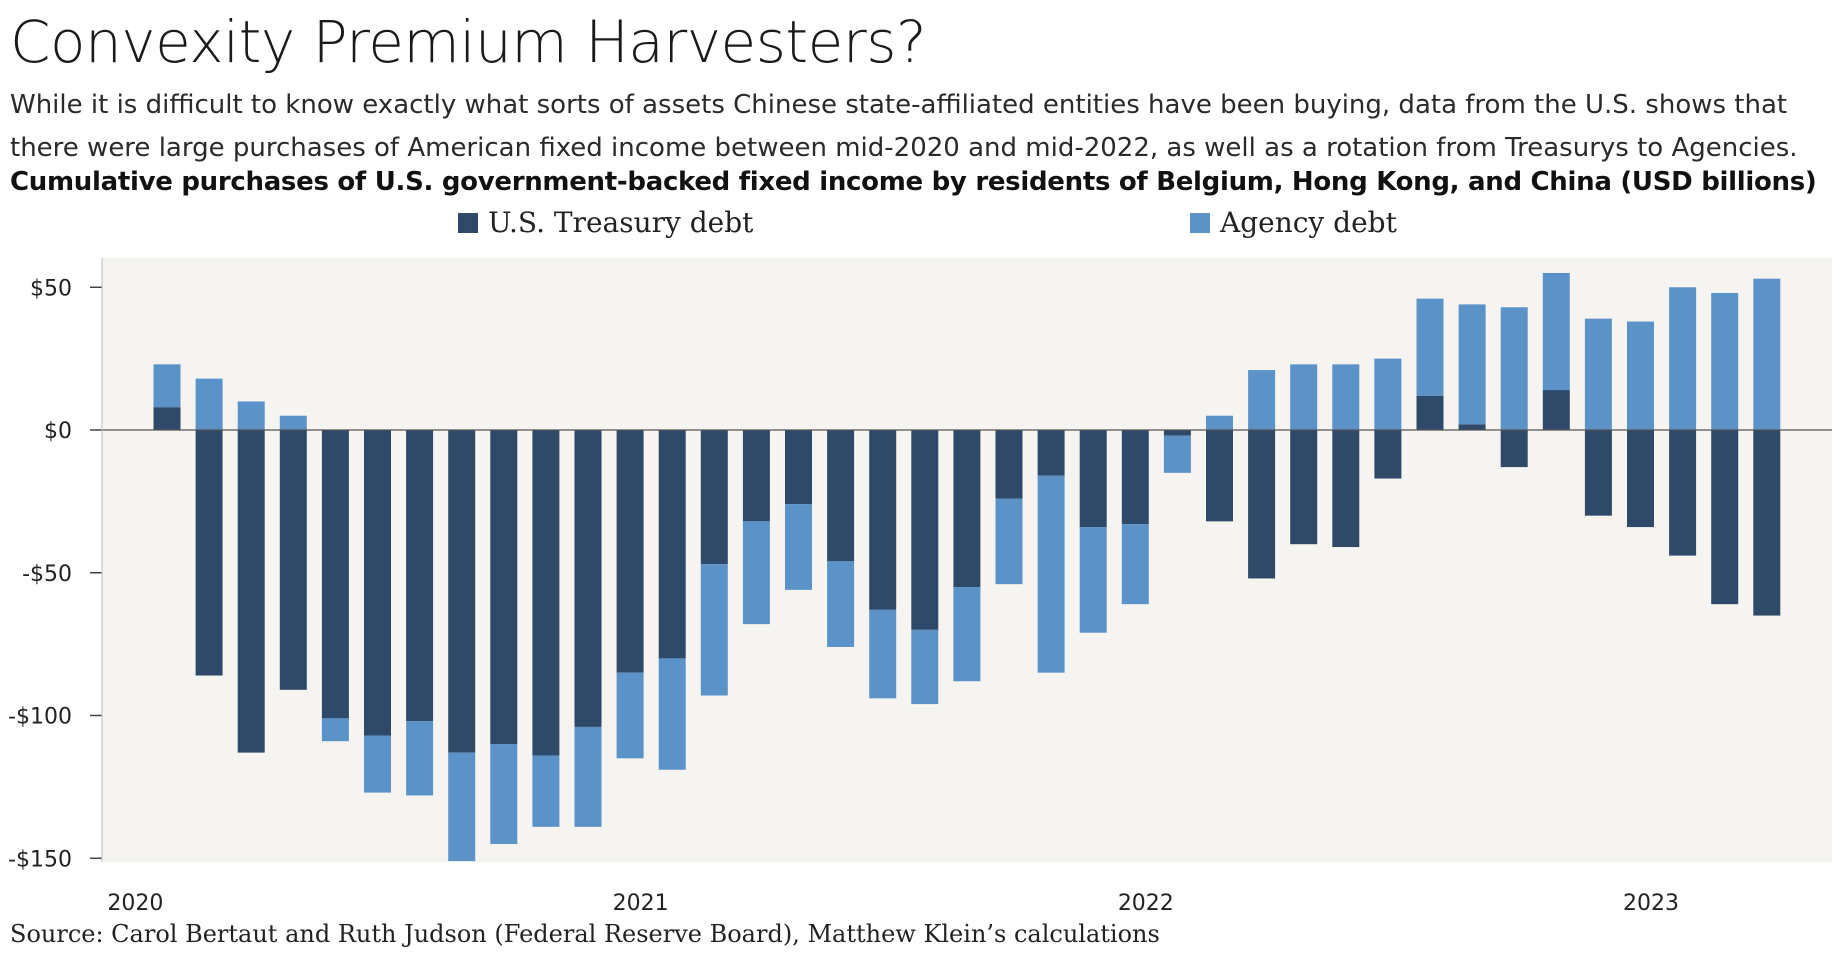 This screenshot has height=966, width=1840. What do you see at coordinates (40, 717) in the screenshot?
I see `y-tick-label: -$100` at bounding box center [40, 717].